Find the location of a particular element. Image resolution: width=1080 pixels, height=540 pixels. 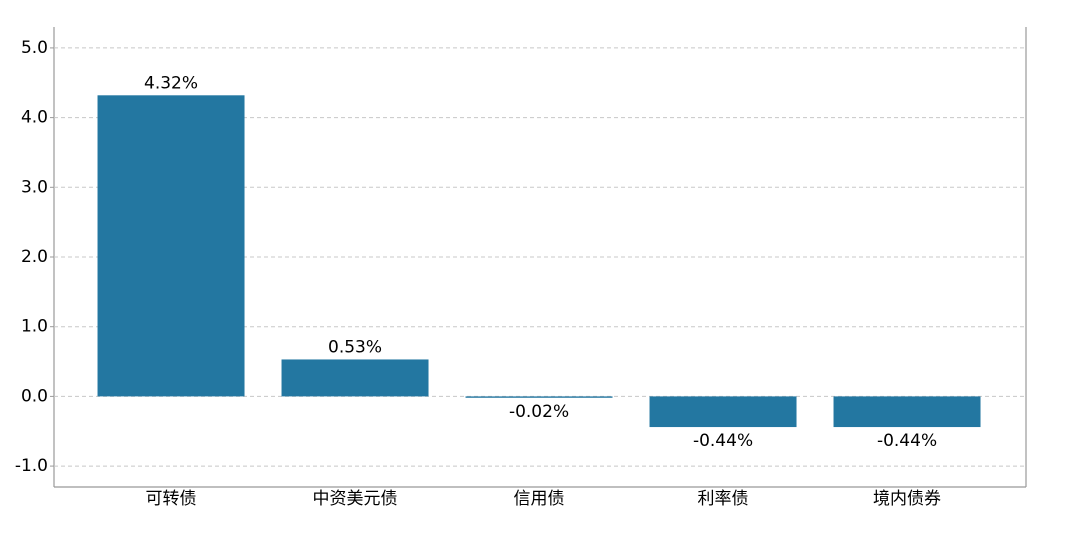

y-tick-label: 3.0 is located at coordinates (34, 187).